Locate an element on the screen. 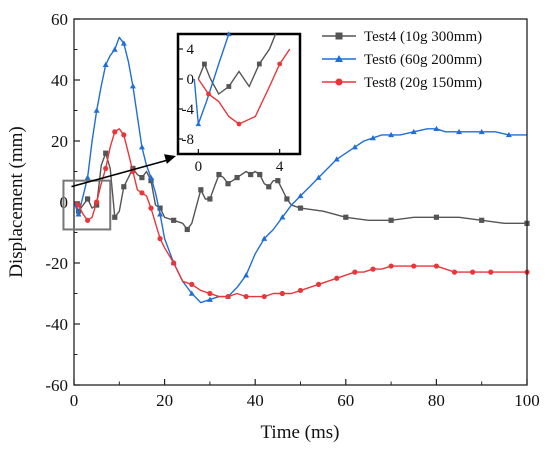  y-tick-label: 20 is located at coordinates (59, 141).